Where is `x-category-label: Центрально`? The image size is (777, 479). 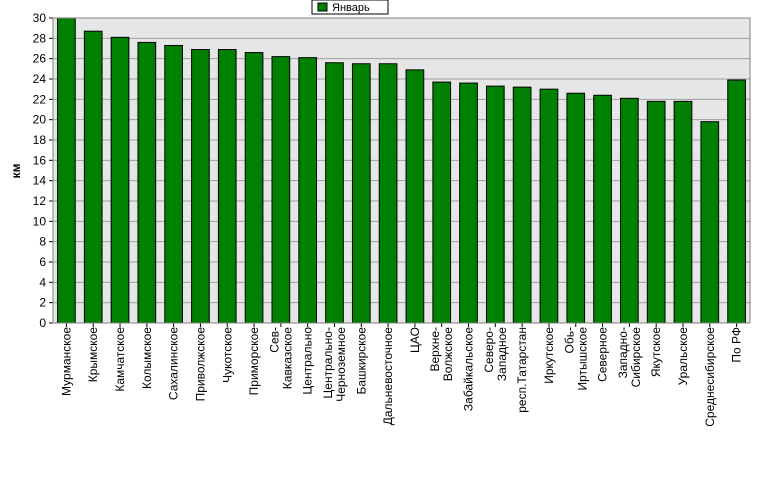
x-category-label: Центрально is located at coordinates (308, 361).